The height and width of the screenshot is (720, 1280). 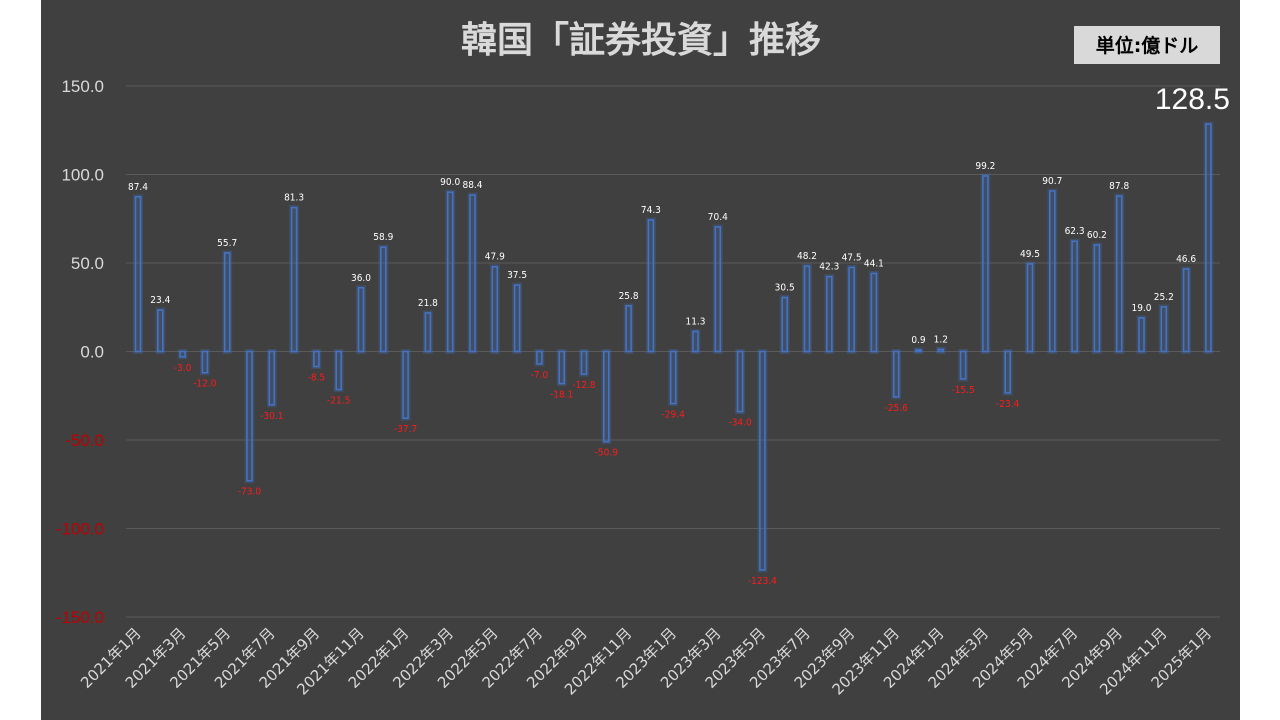 What do you see at coordinates (1141, 308) in the screenshot?
I see `data-label: 19.0` at bounding box center [1141, 308].